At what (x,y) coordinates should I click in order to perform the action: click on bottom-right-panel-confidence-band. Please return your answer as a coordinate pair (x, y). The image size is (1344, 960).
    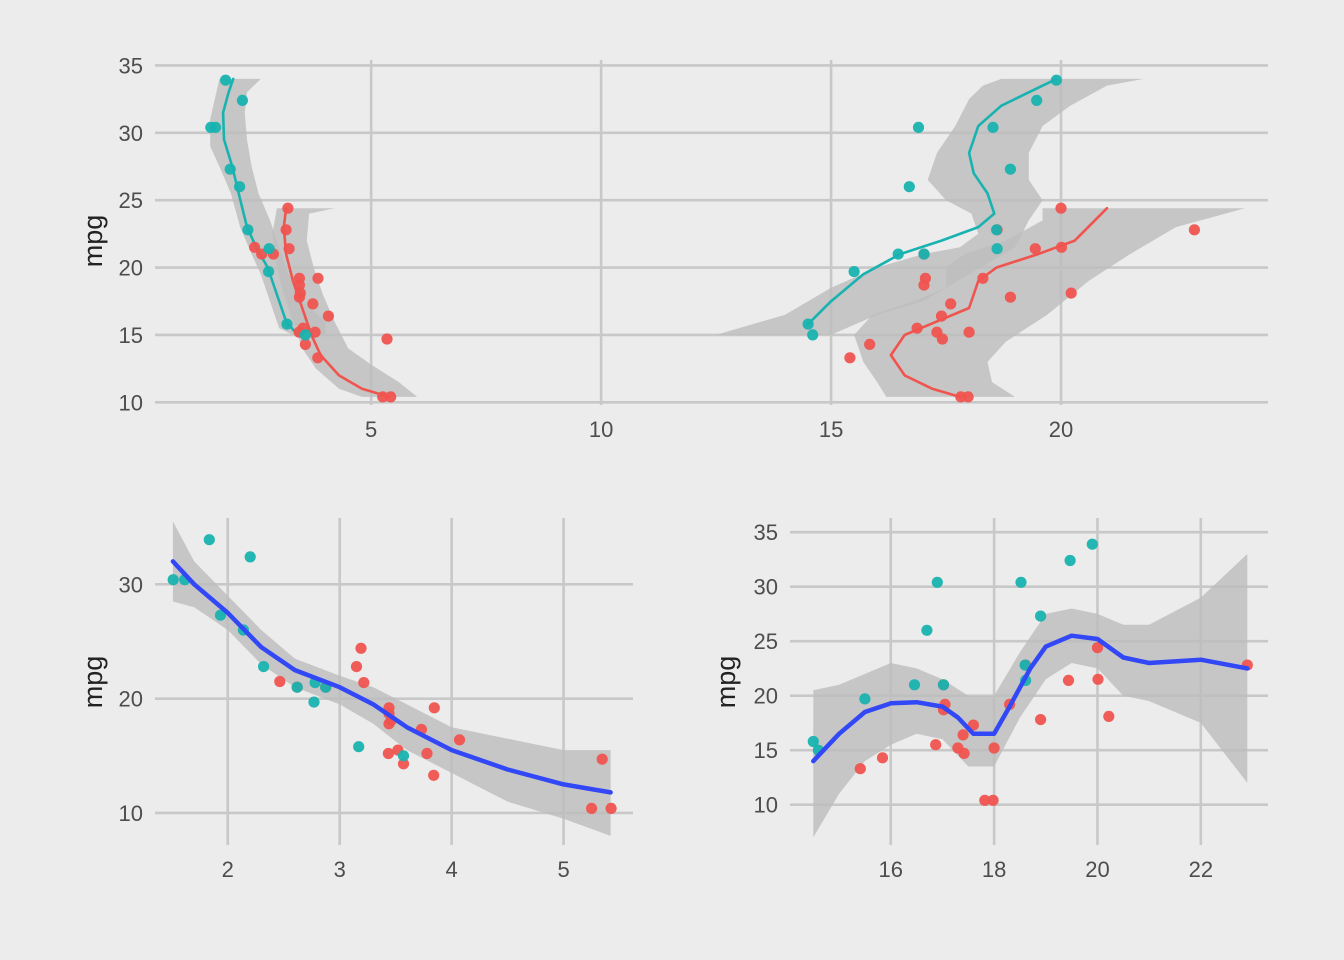
    Looking at the image, I should click on (1030, 696).